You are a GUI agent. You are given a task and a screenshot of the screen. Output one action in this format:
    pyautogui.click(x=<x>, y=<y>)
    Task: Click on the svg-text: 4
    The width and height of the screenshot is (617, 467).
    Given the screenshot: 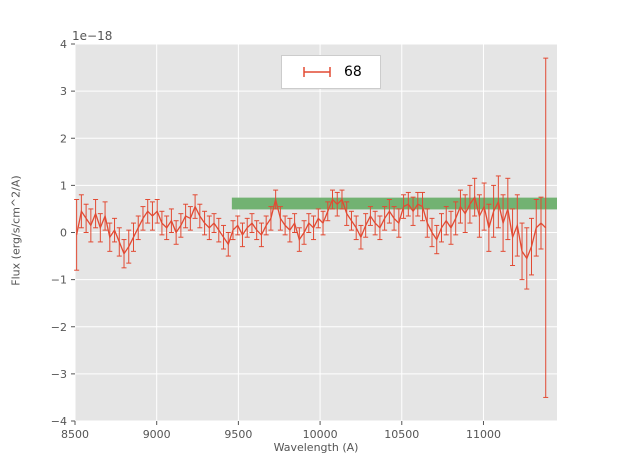 What is the action you would take?
    pyautogui.click(x=63, y=44)
    